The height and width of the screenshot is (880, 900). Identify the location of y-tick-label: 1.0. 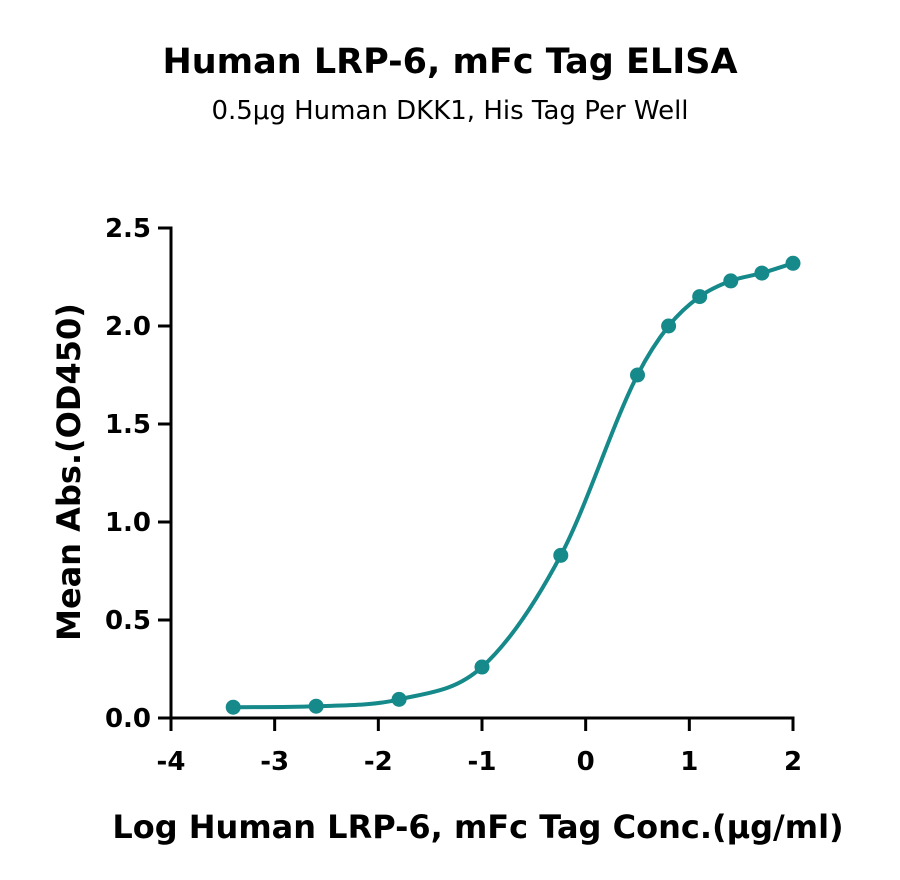
(128, 523).